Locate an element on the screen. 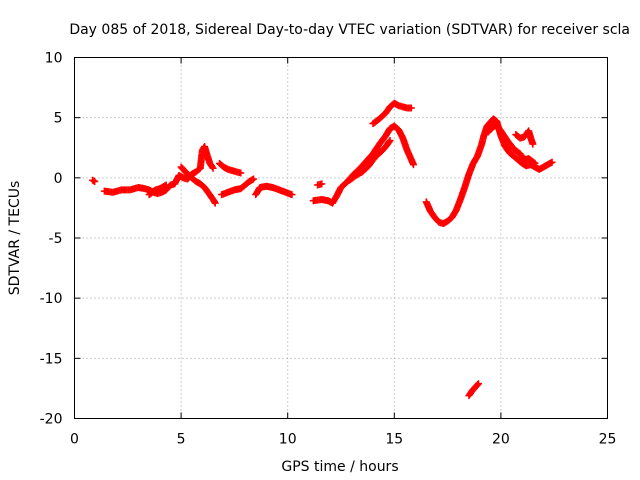  y-tick-label: -15 is located at coordinates (51, 359).